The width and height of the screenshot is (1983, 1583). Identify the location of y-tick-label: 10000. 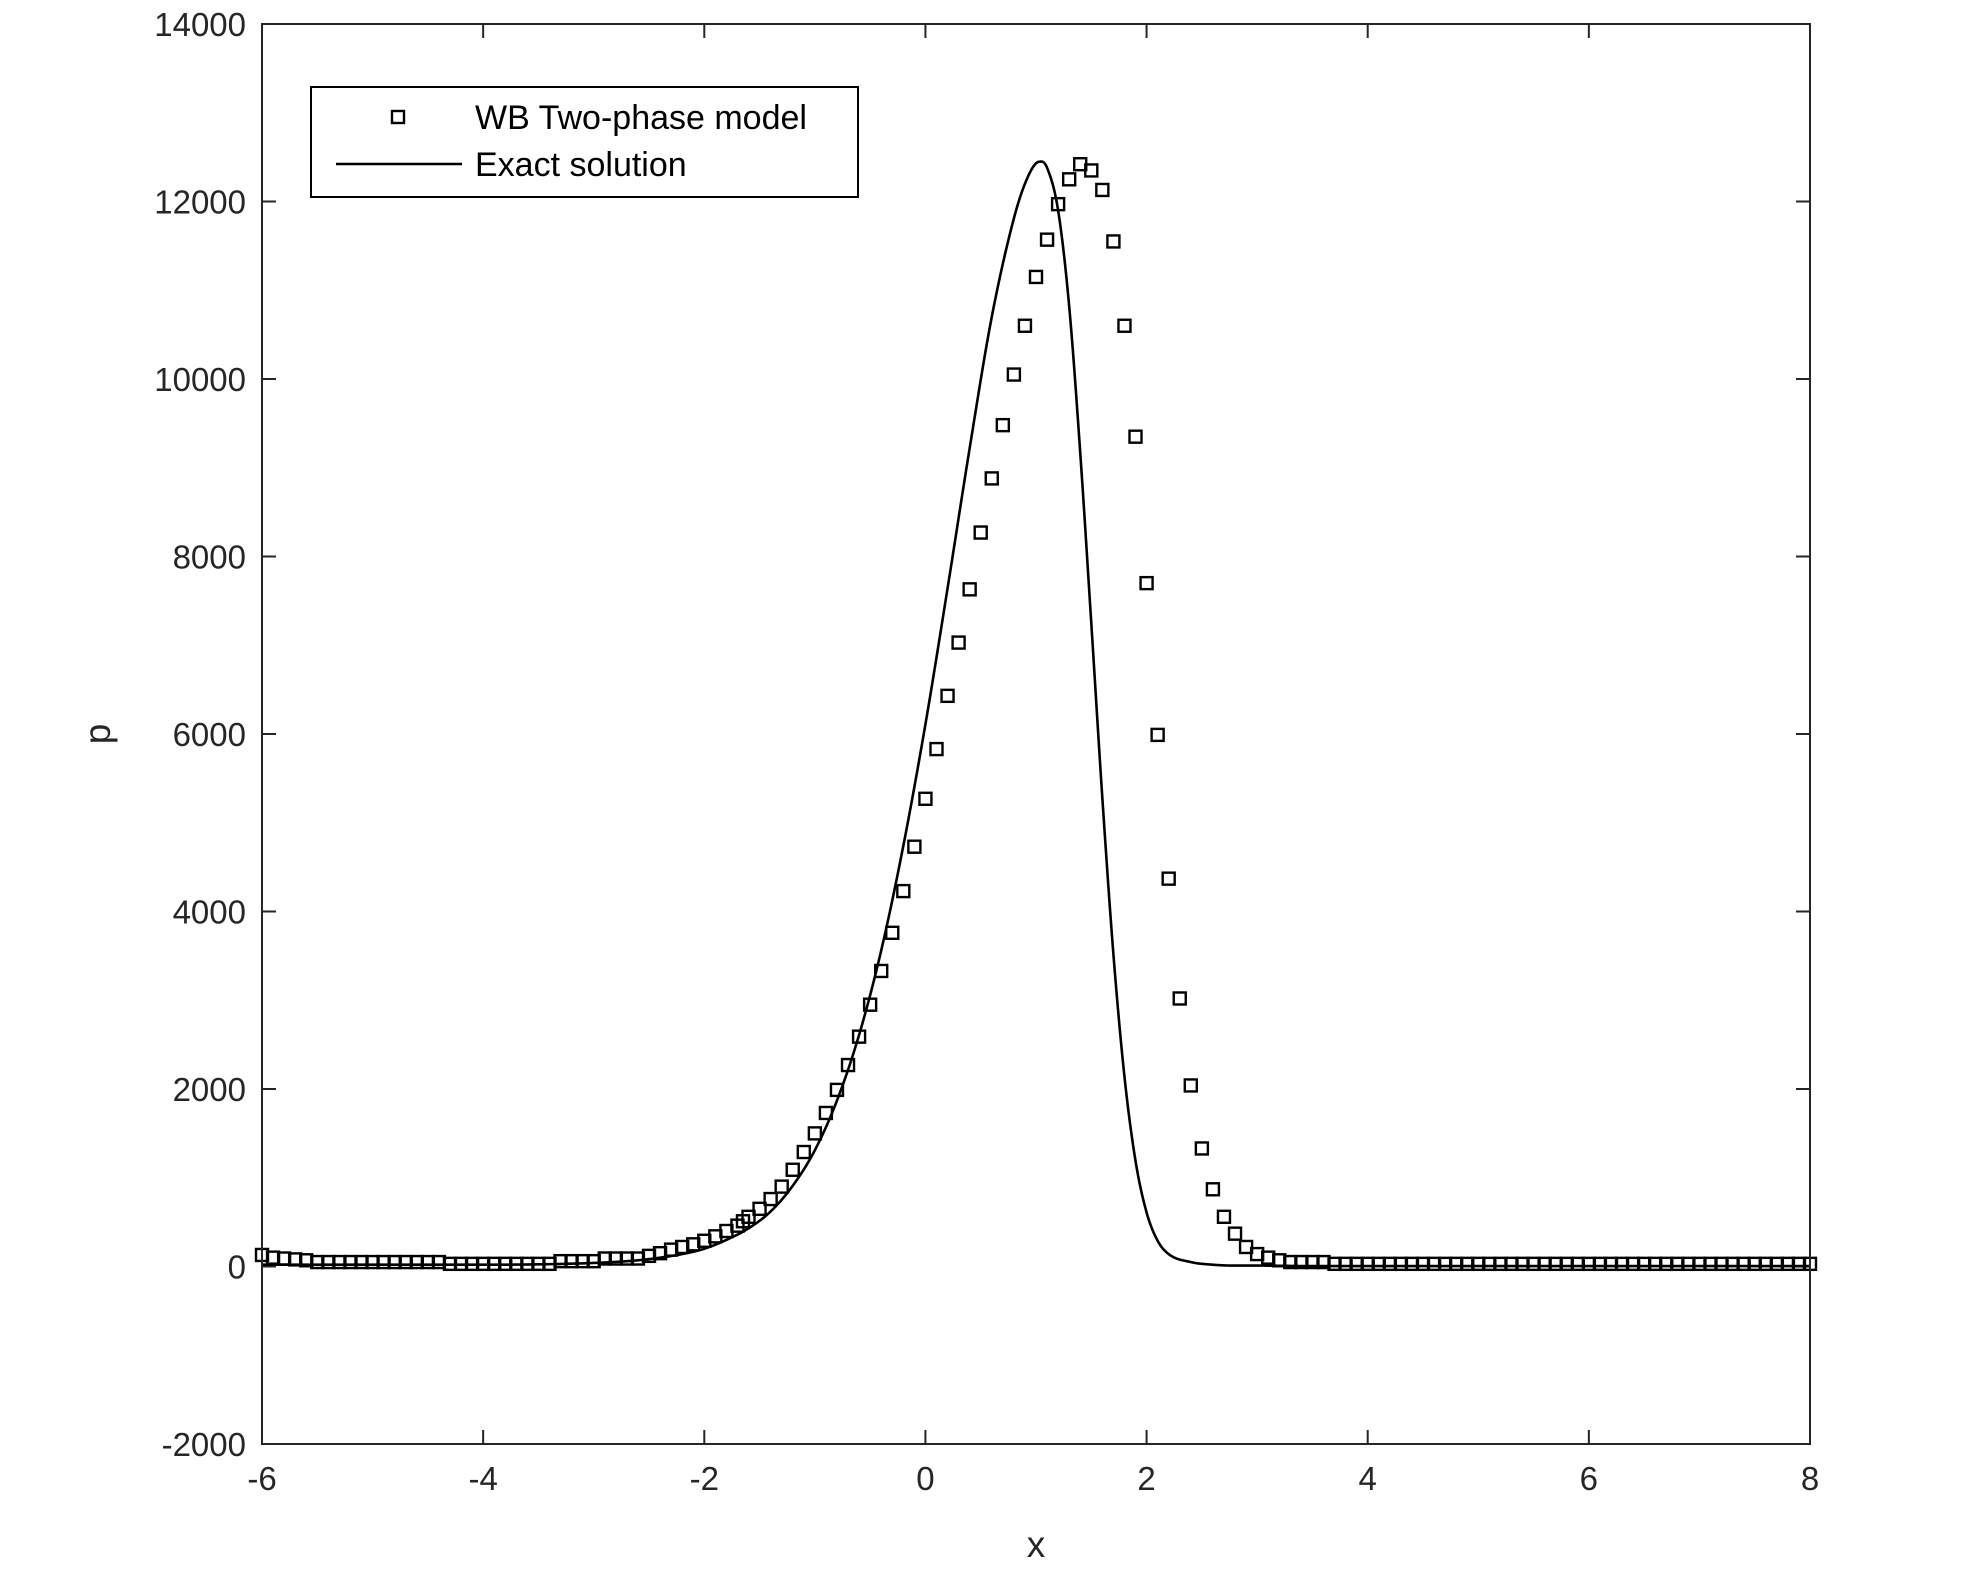
(200, 379).